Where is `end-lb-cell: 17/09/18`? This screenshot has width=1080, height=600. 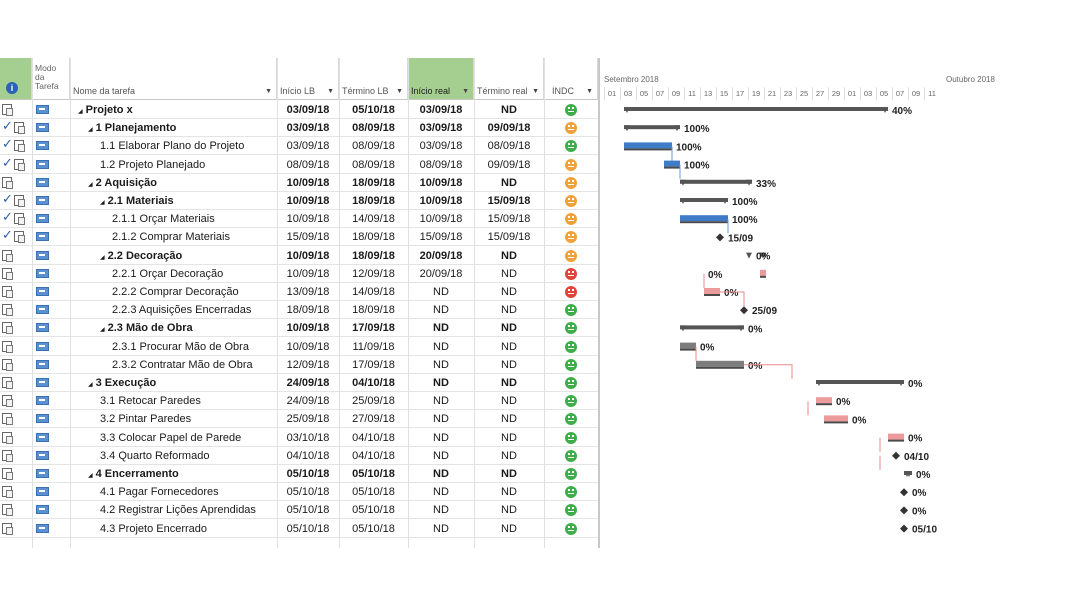
end-lb-cell: 17/09/18 is located at coordinates (373, 328).